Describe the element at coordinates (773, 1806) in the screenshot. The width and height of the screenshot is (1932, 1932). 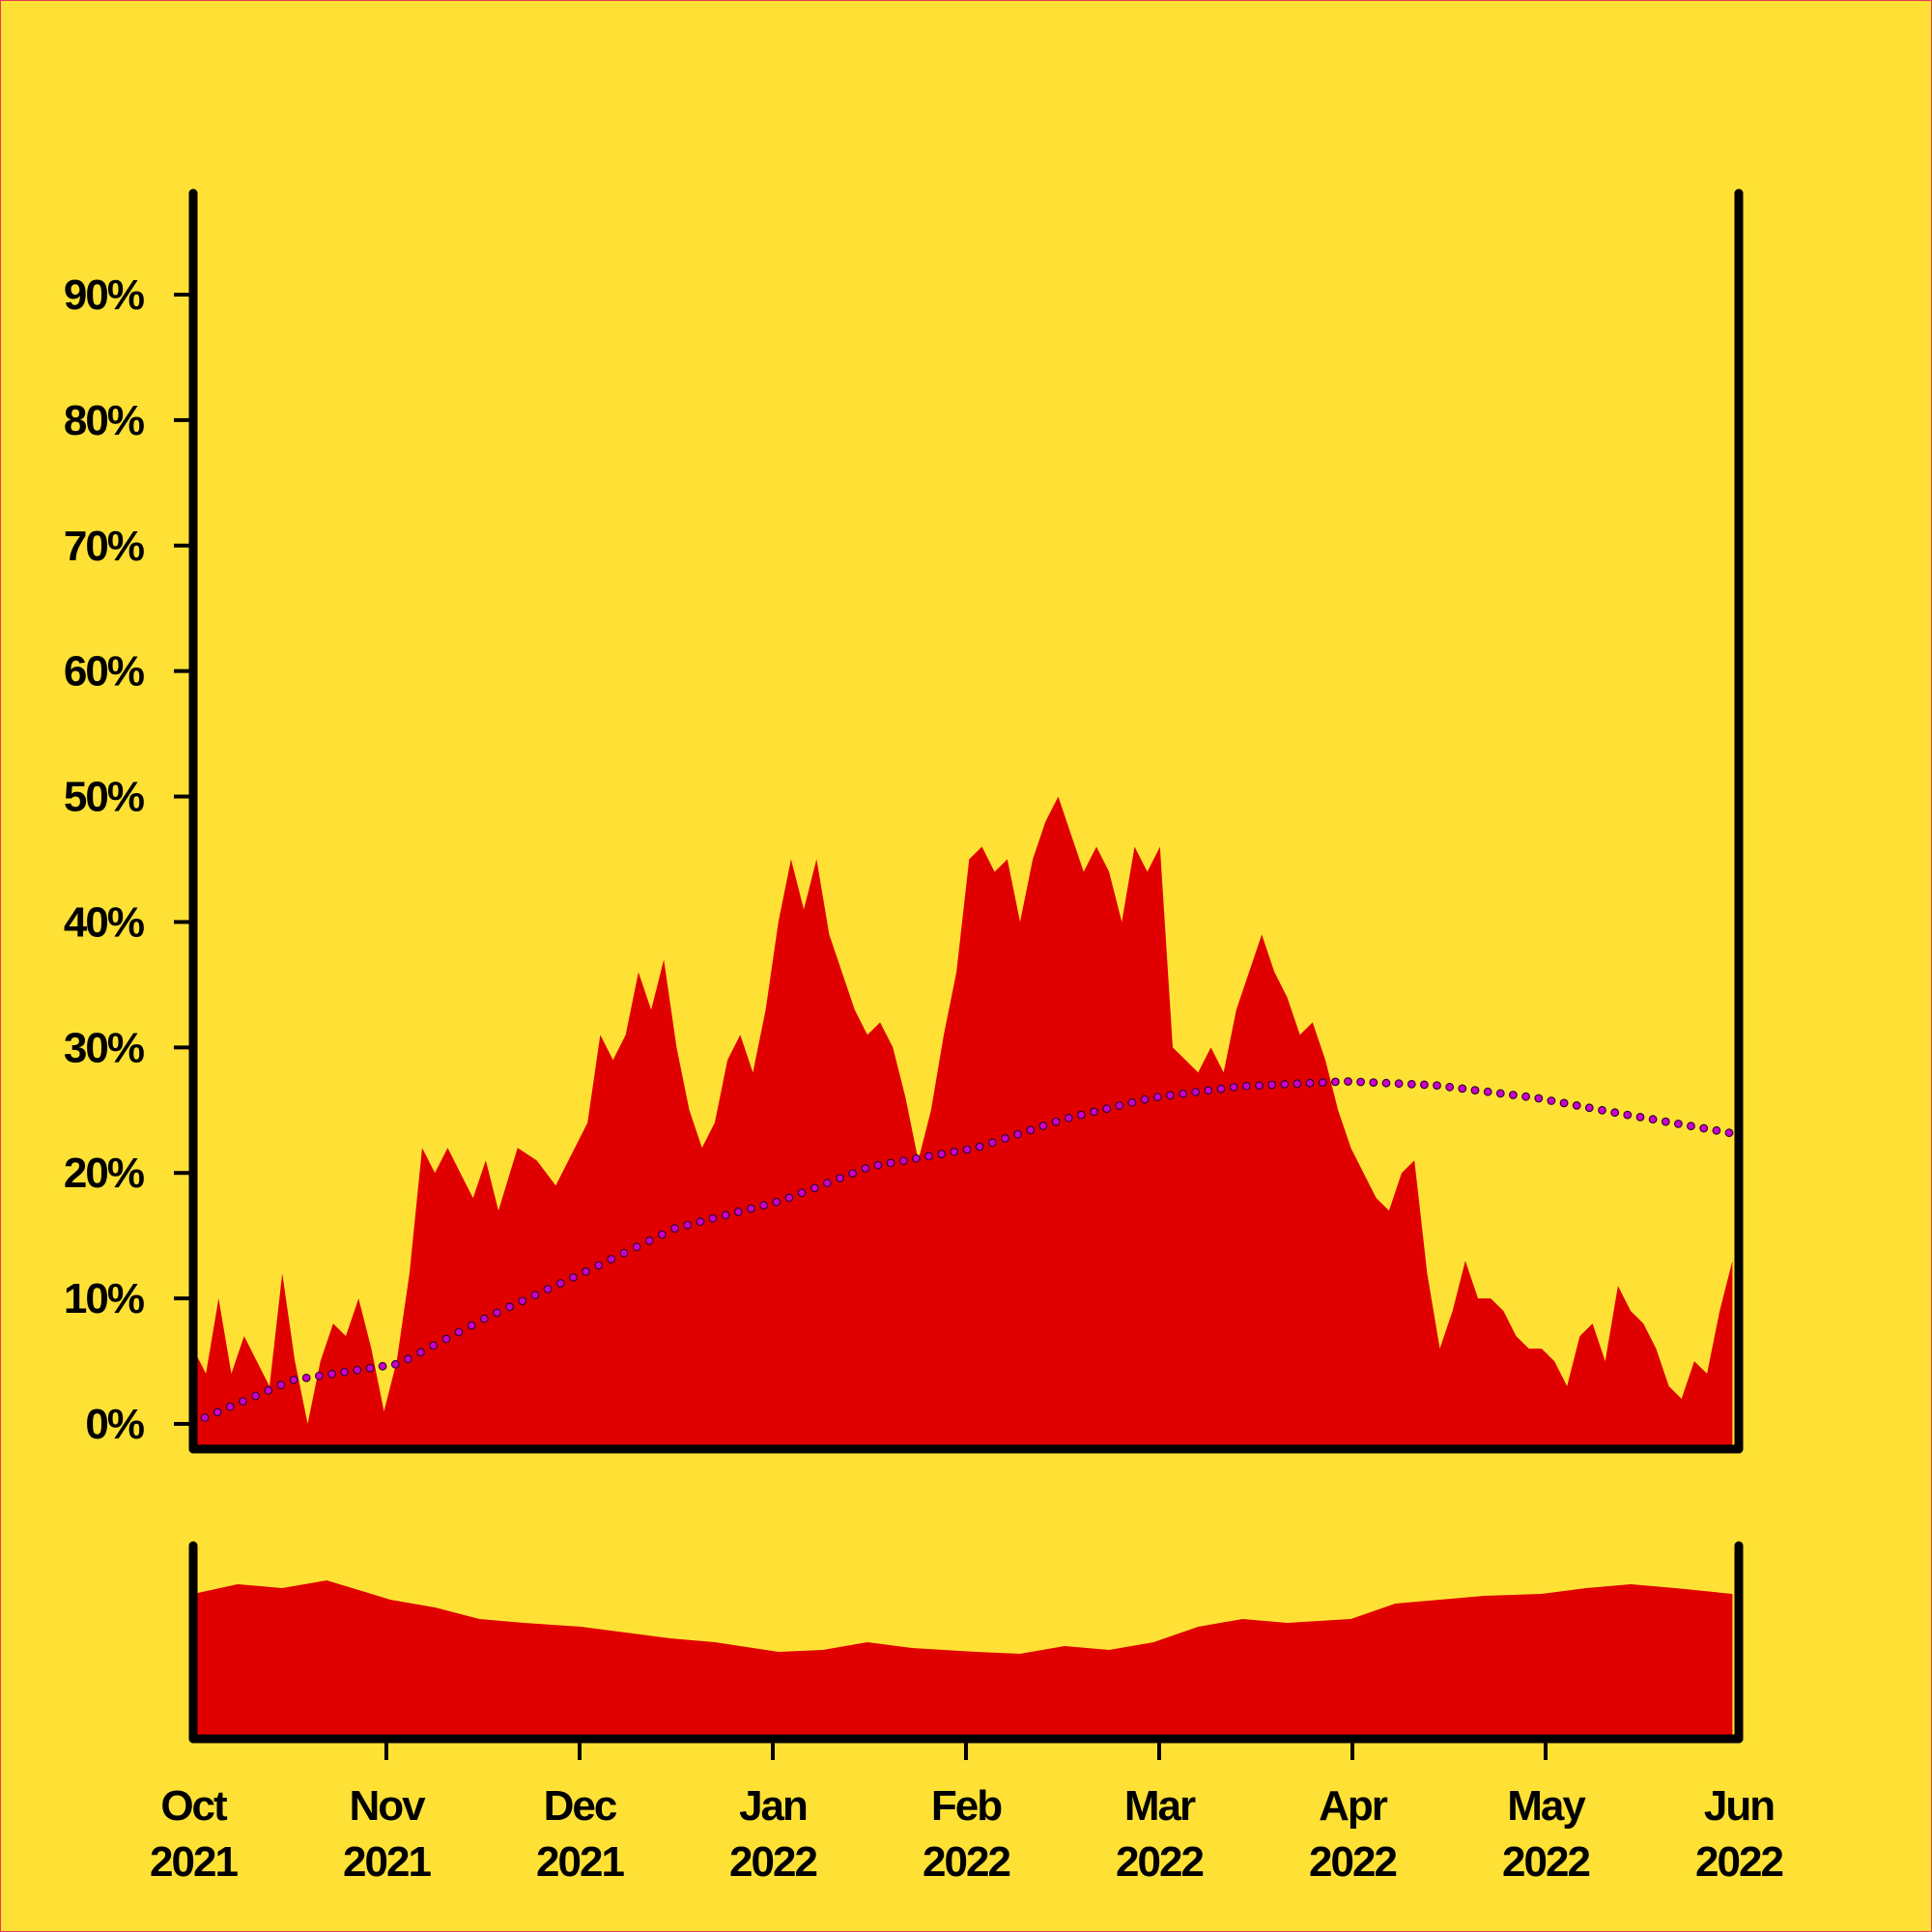
I see `x-tick-month: Jan` at that location.